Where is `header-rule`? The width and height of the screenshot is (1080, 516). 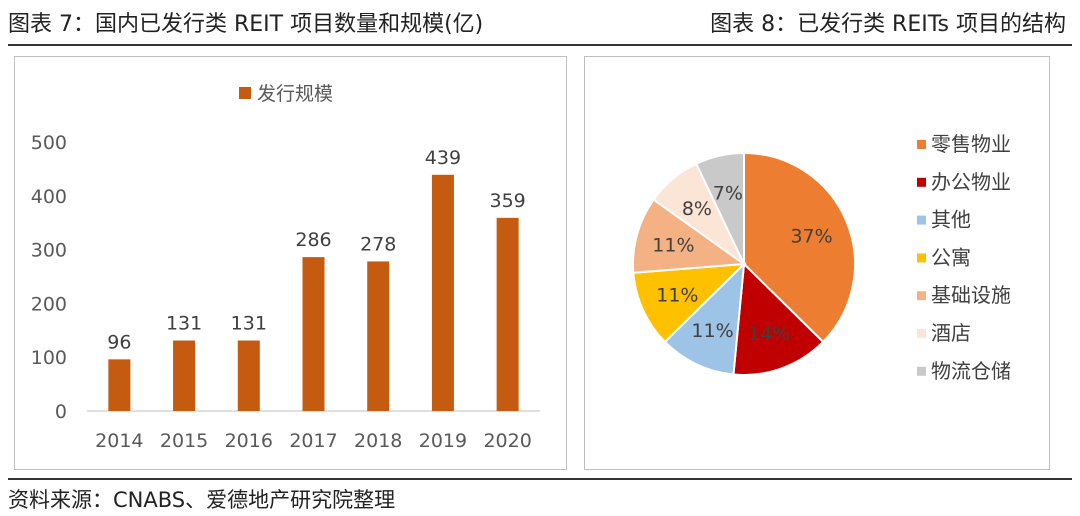
header-rule is located at coordinates (540, 45).